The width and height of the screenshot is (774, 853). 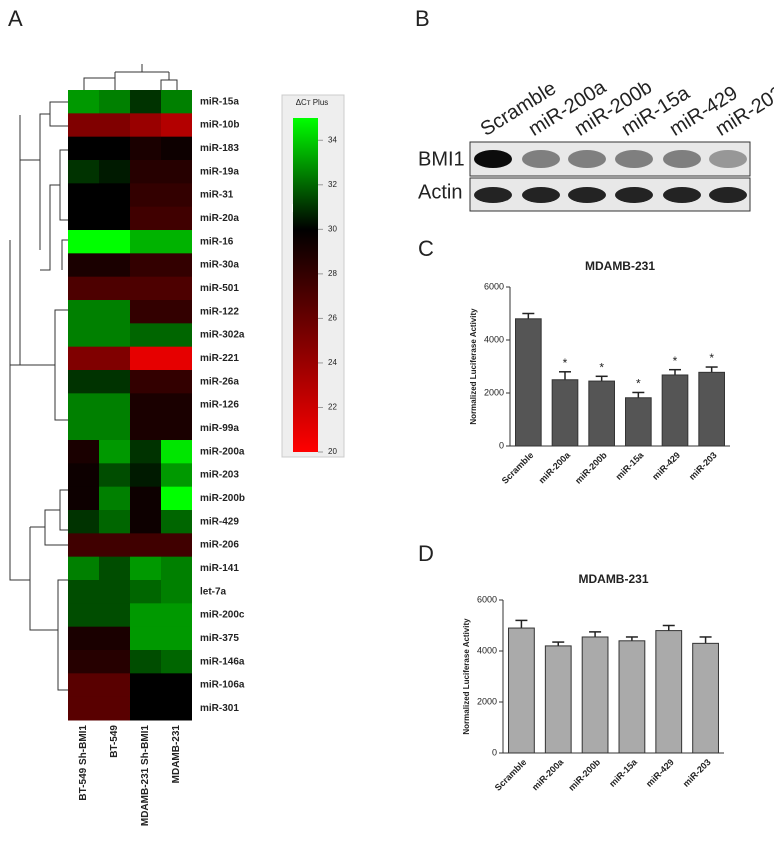 What do you see at coordinates (584, 775) in the screenshot?
I see `x-tick-label: miR-200b` at bounding box center [584, 775].